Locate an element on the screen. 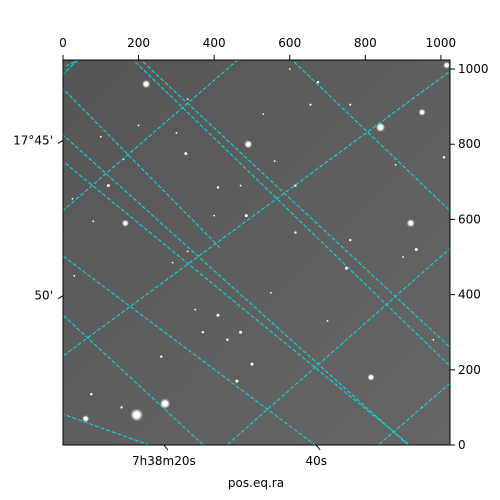  x-axis-label: pos.eq.ra is located at coordinates (256, 483).